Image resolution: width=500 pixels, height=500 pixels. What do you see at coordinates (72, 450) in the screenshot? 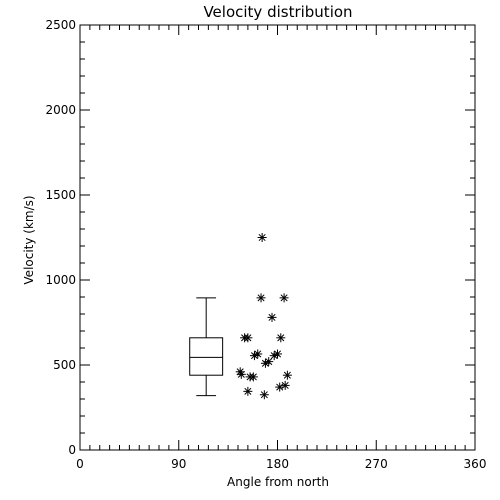
I see `y-tick-label: 0` at bounding box center [72, 450].